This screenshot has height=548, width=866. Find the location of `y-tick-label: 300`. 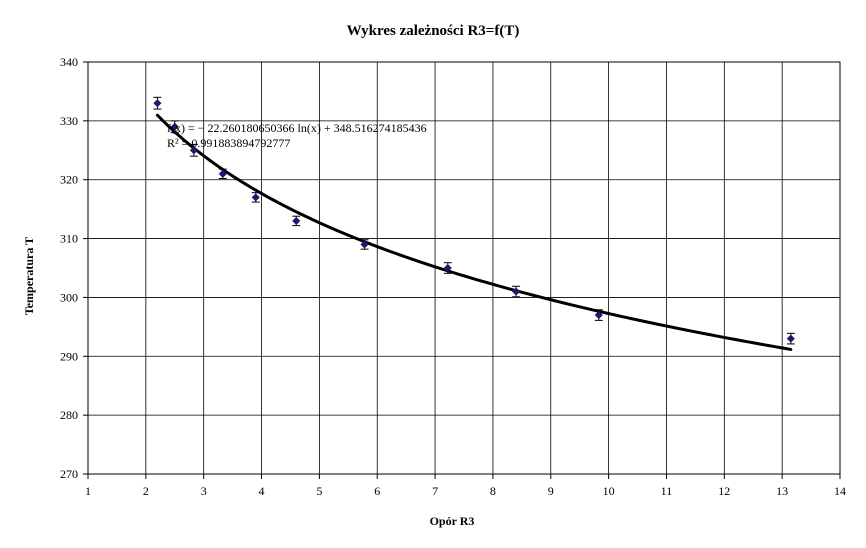

y-tick-label: 300 is located at coordinates (69, 297).